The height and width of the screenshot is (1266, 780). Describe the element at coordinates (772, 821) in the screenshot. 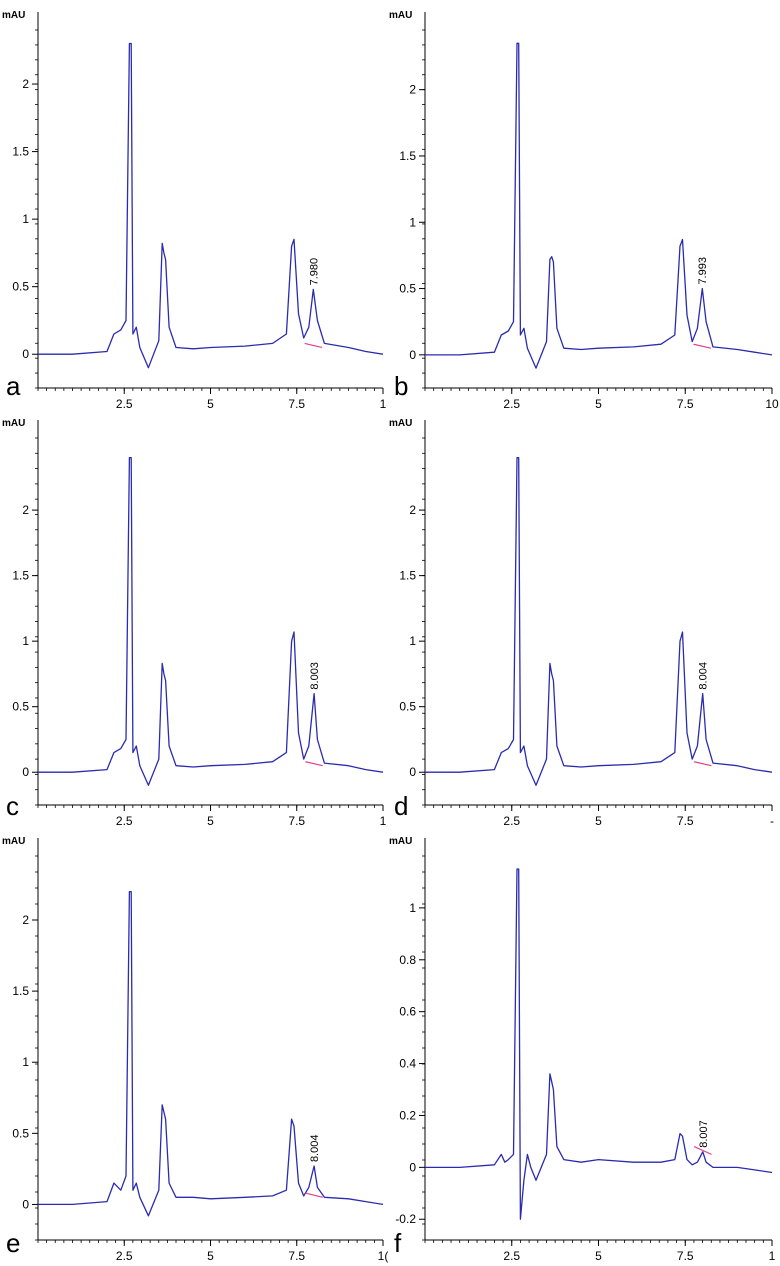

I see `x-tick-label: -` at that location.